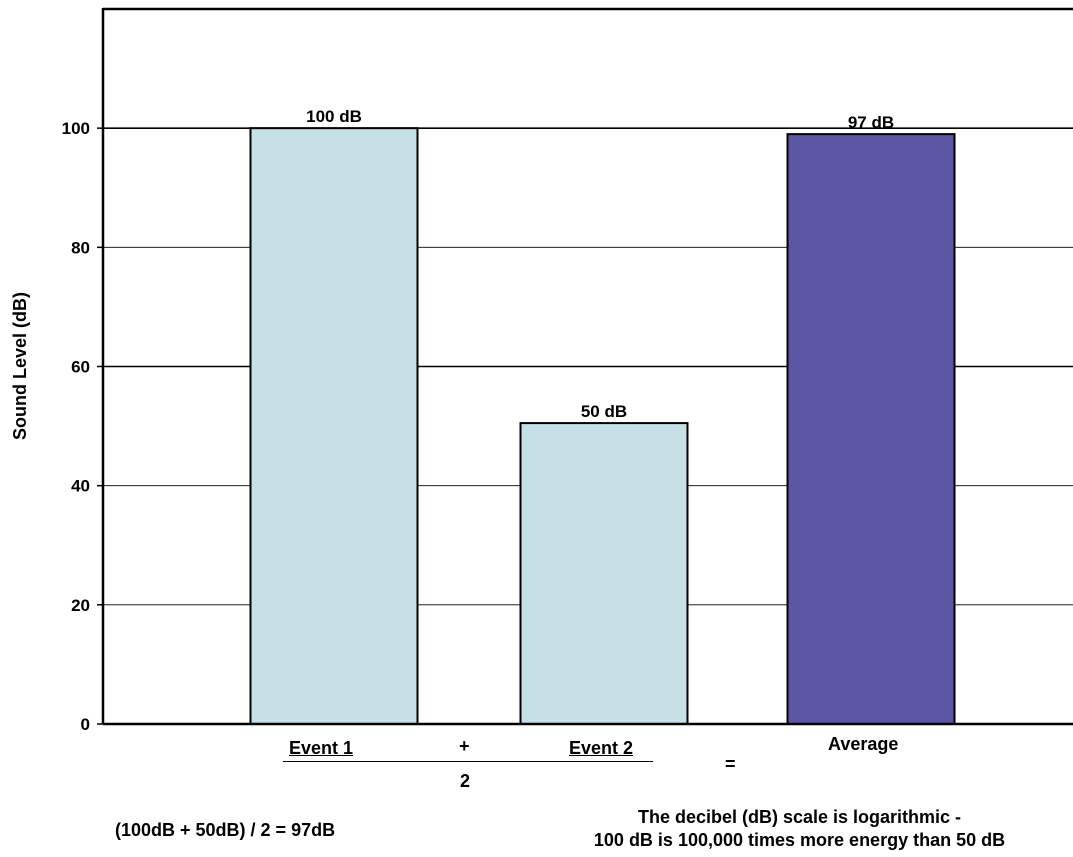  What do you see at coordinates (604, 411) in the screenshot?
I see `data-label: 50 dB` at bounding box center [604, 411].